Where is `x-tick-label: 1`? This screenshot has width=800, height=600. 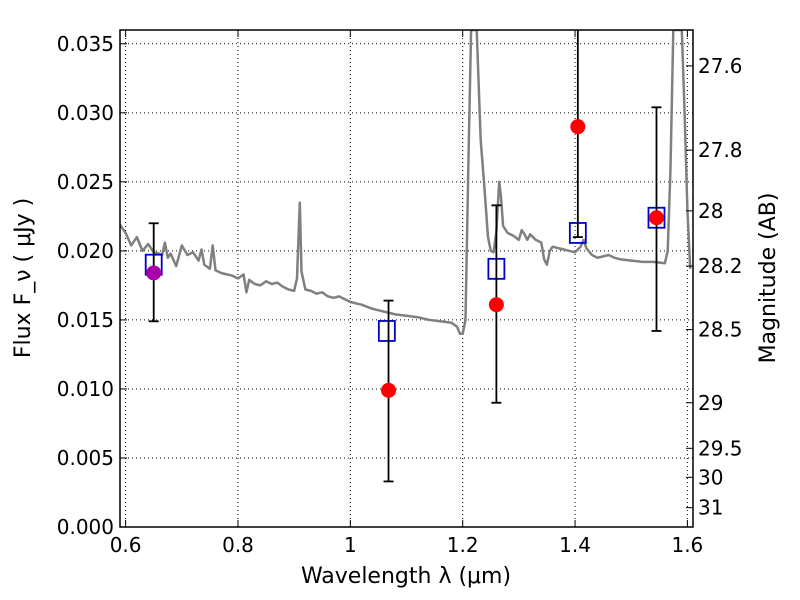 x-tick-label: 1 is located at coordinates (350, 545).